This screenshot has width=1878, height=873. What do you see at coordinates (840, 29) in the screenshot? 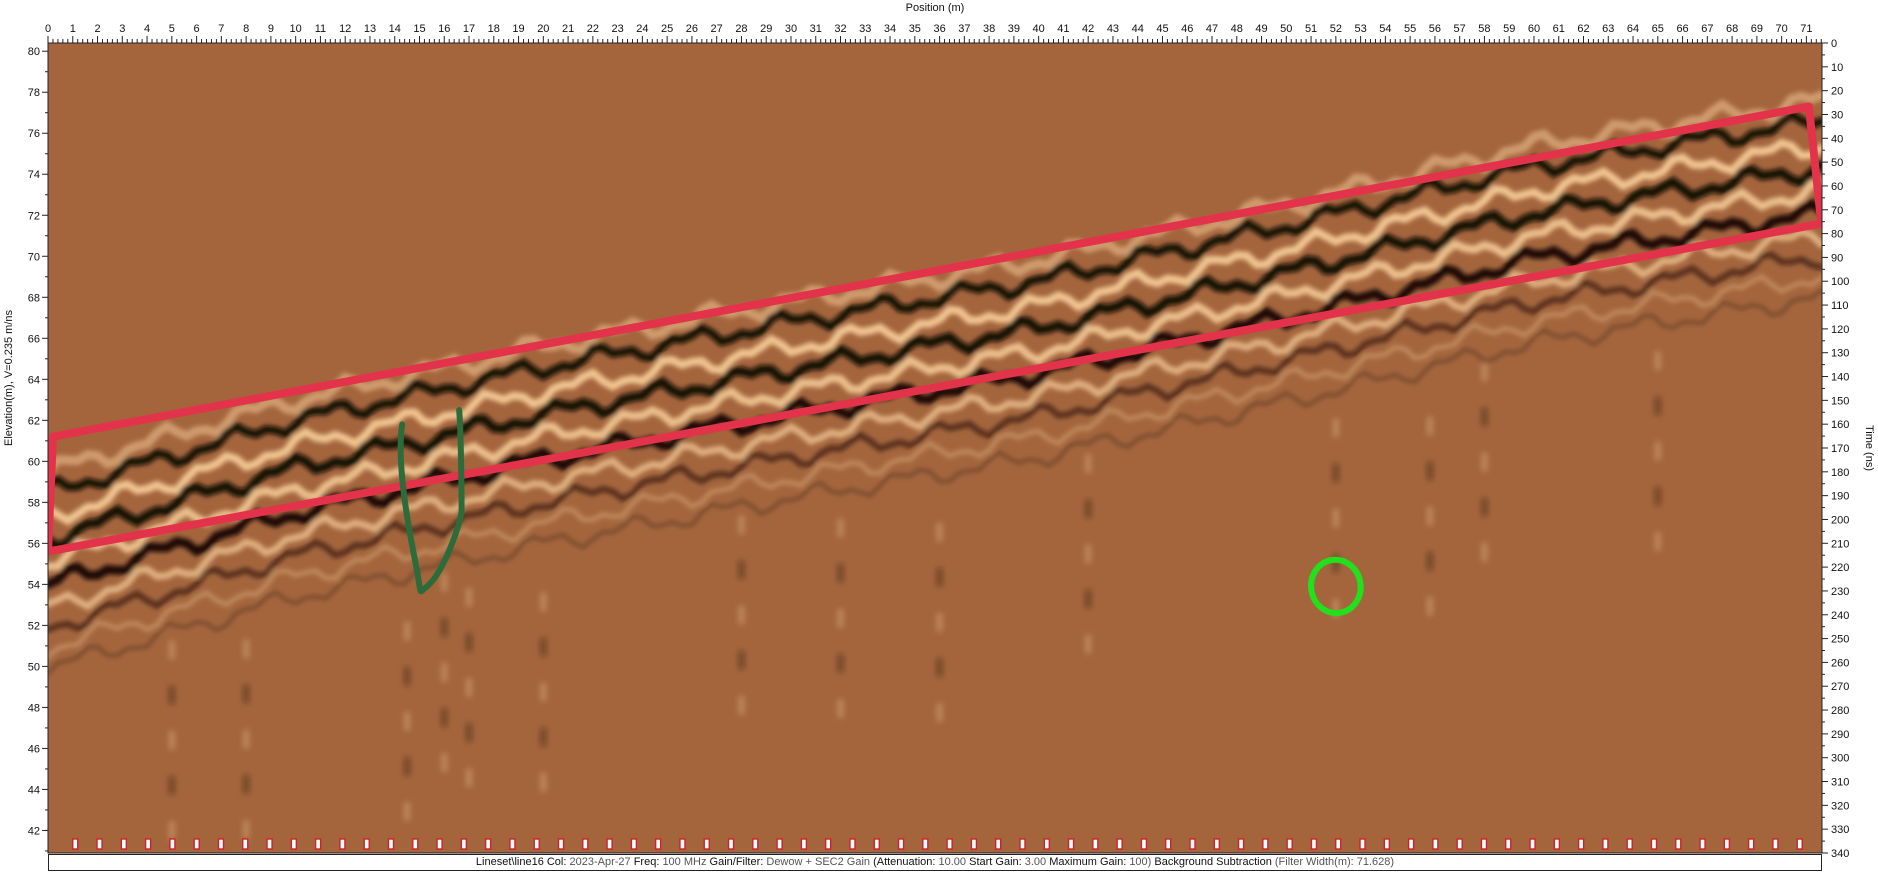
I see `top-axis-tick-label: 32` at bounding box center [840, 29].